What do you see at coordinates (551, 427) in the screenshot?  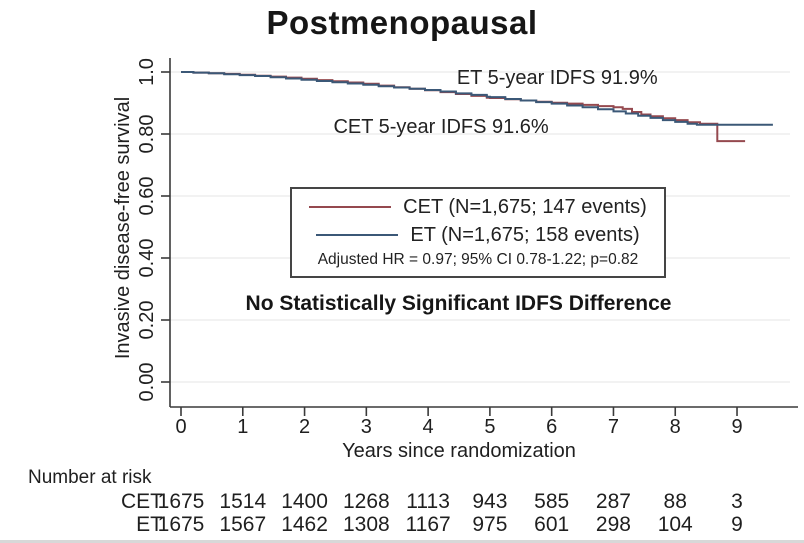 I see `x-tick-label: 6` at bounding box center [551, 427].